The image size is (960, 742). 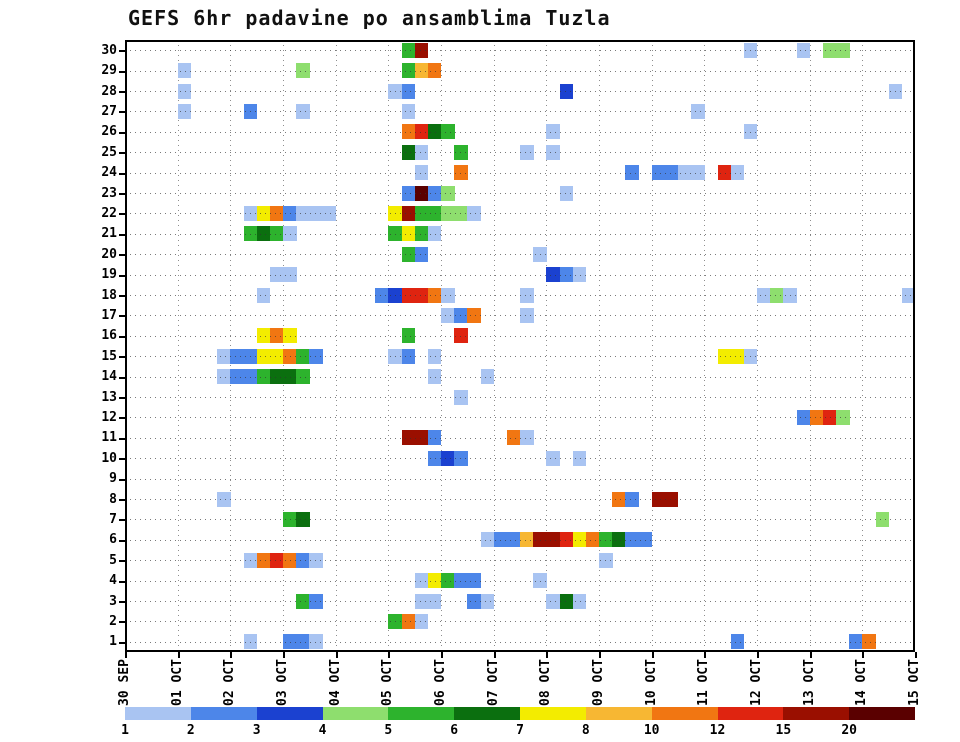 What do you see at coordinates (651, 682) in the screenshot?
I see `x-axis-label: 10 OCT` at bounding box center [651, 682].